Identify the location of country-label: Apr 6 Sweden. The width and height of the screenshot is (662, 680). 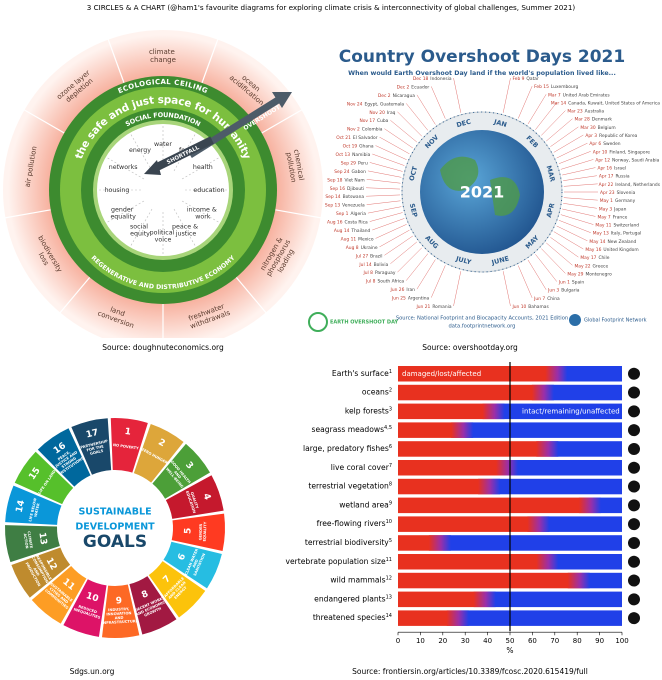
(604, 144).